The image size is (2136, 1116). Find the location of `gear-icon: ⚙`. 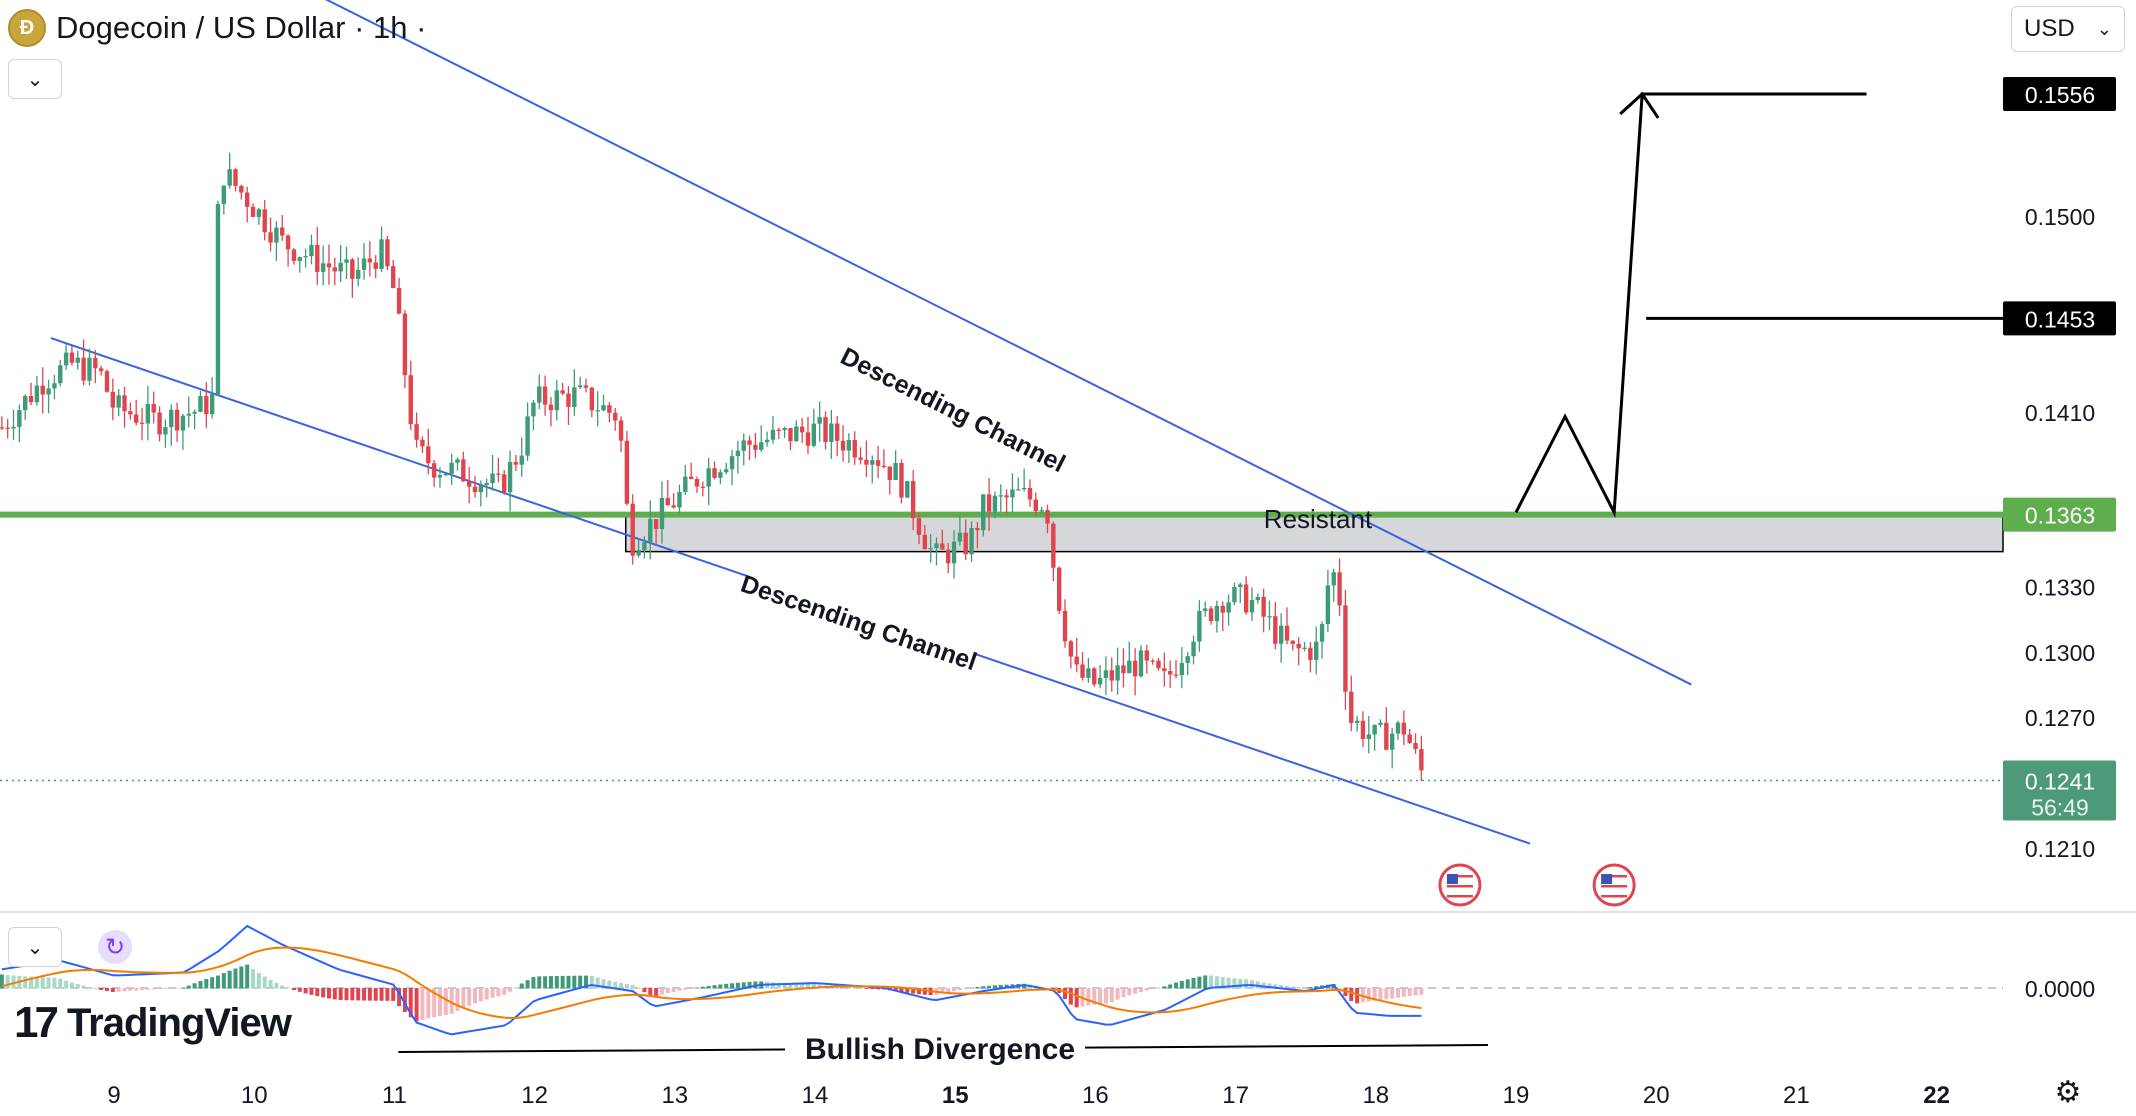

gear-icon: ⚙ is located at coordinates (2068, 1092).